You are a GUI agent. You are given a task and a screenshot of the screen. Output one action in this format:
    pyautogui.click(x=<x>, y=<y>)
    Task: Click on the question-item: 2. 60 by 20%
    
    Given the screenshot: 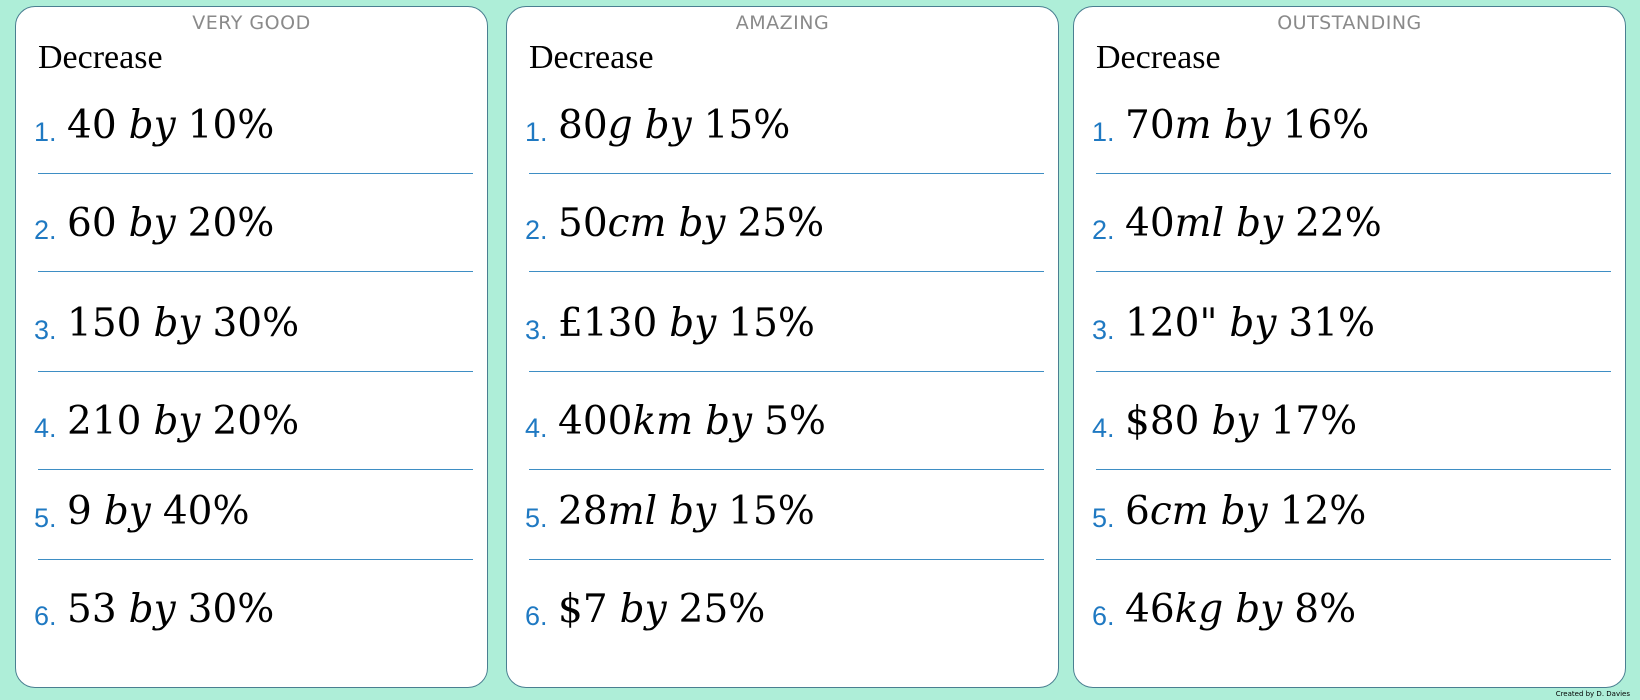 What is the action you would take?
    pyautogui.click(x=253, y=248)
    